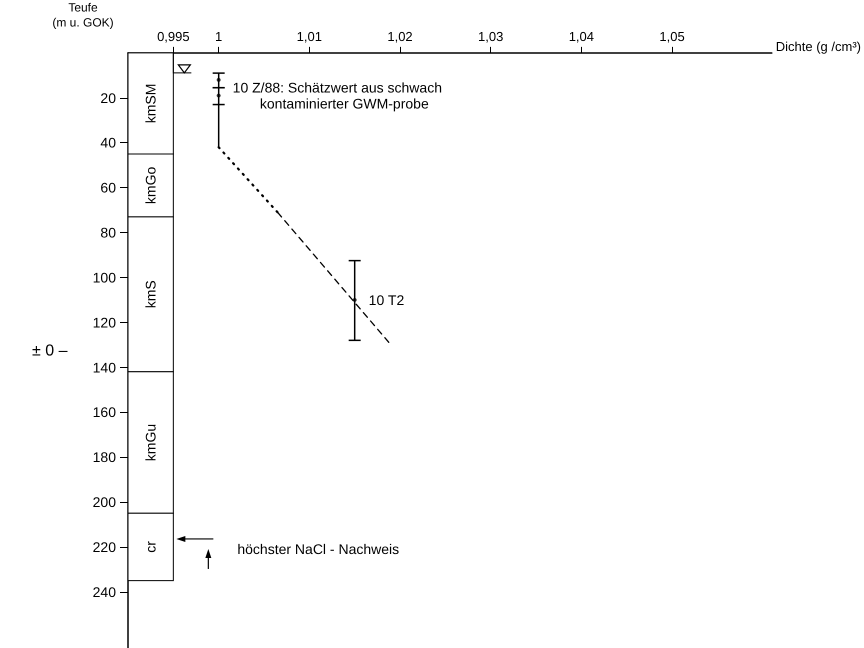  I want to click on x-tick-label: 0,995, so click(173, 36).